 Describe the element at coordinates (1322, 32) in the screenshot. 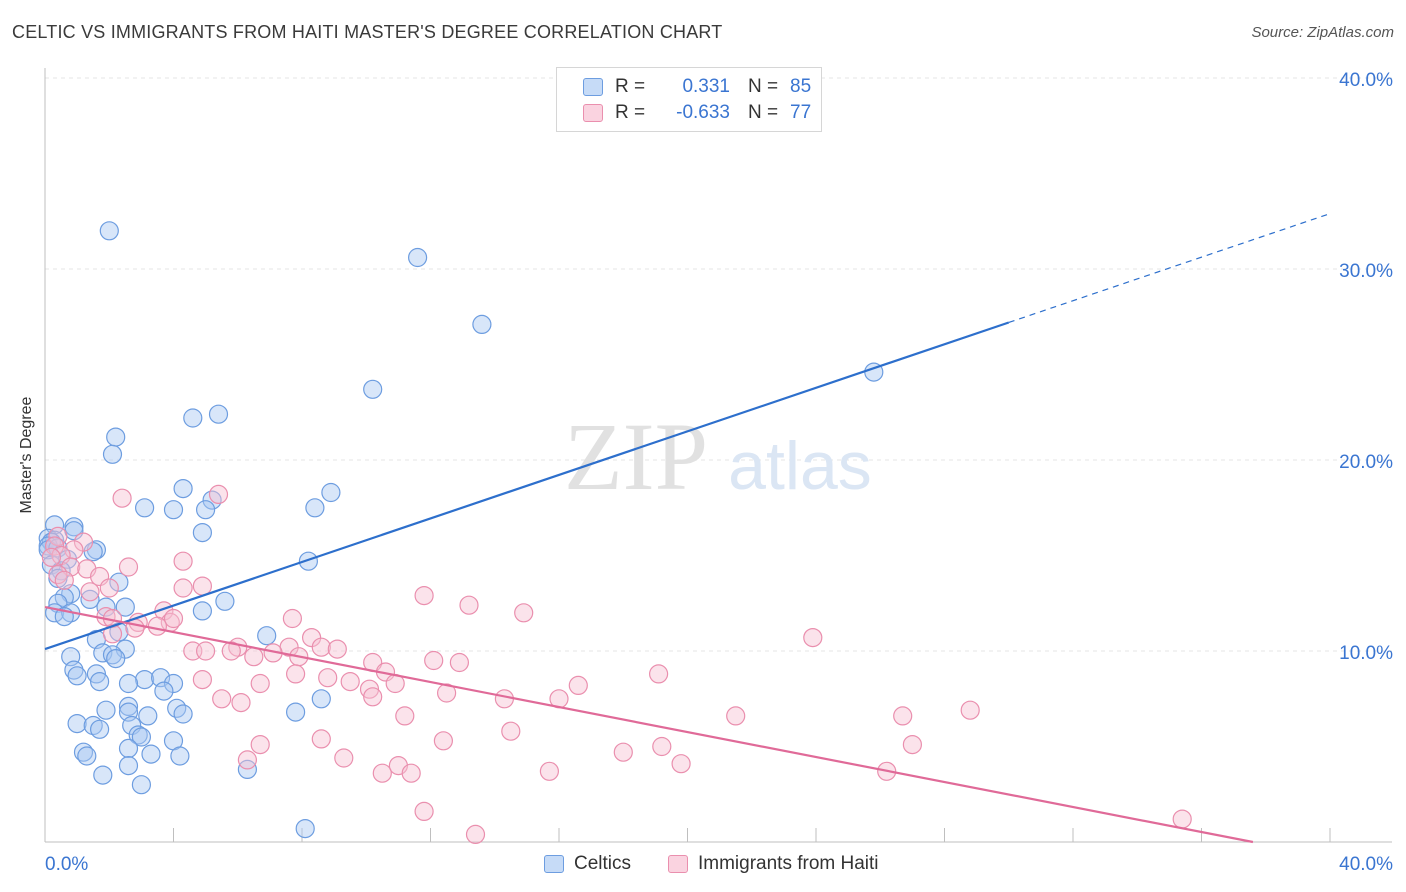

I see `source-label: Source: ZipAtlas.com` at that location.